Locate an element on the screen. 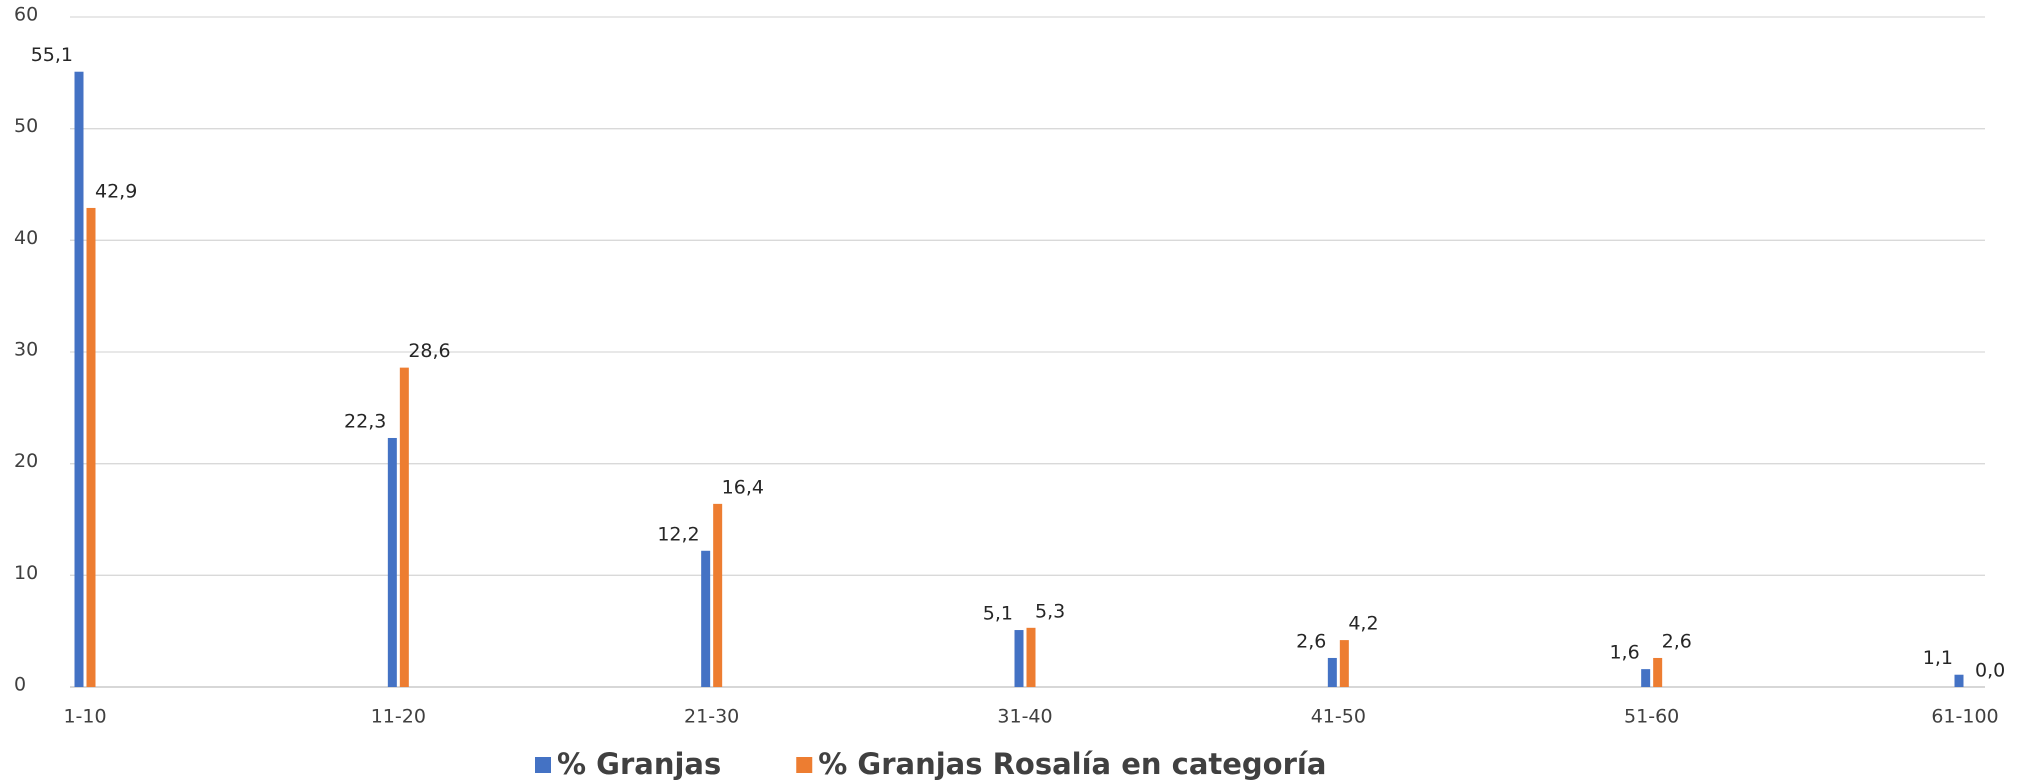  value-label: 1,1 is located at coordinates (1938, 658).